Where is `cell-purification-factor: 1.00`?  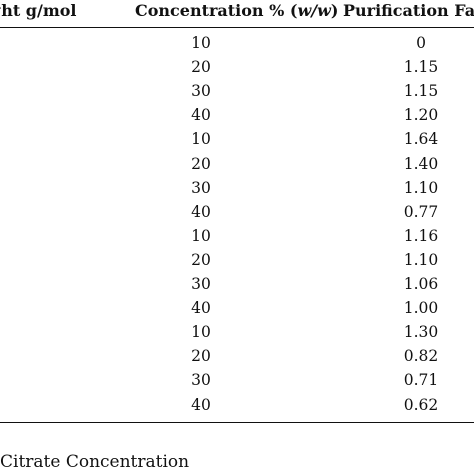
cell-purification-factor: 1.00 is located at coordinates (421, 308).